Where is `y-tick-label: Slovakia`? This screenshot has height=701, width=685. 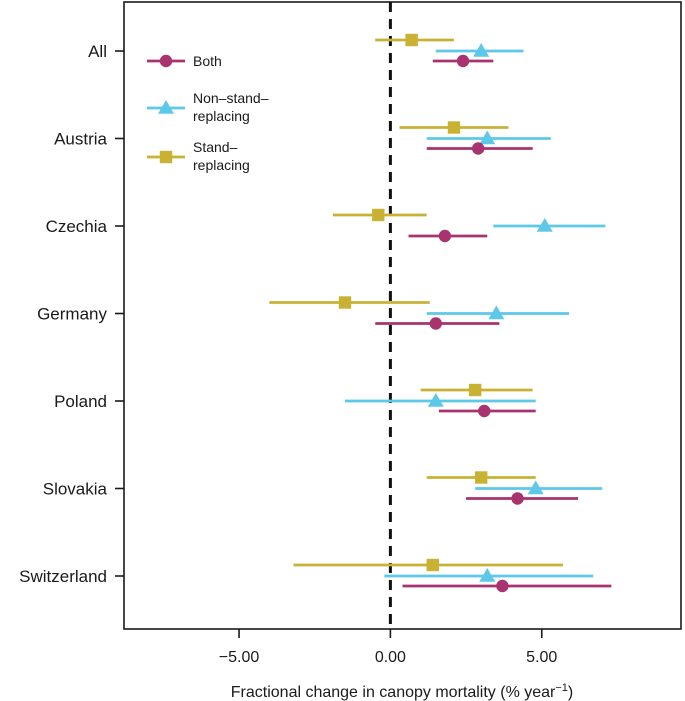
y-tick-label: Slovakia is located at coordinates (75, 489).